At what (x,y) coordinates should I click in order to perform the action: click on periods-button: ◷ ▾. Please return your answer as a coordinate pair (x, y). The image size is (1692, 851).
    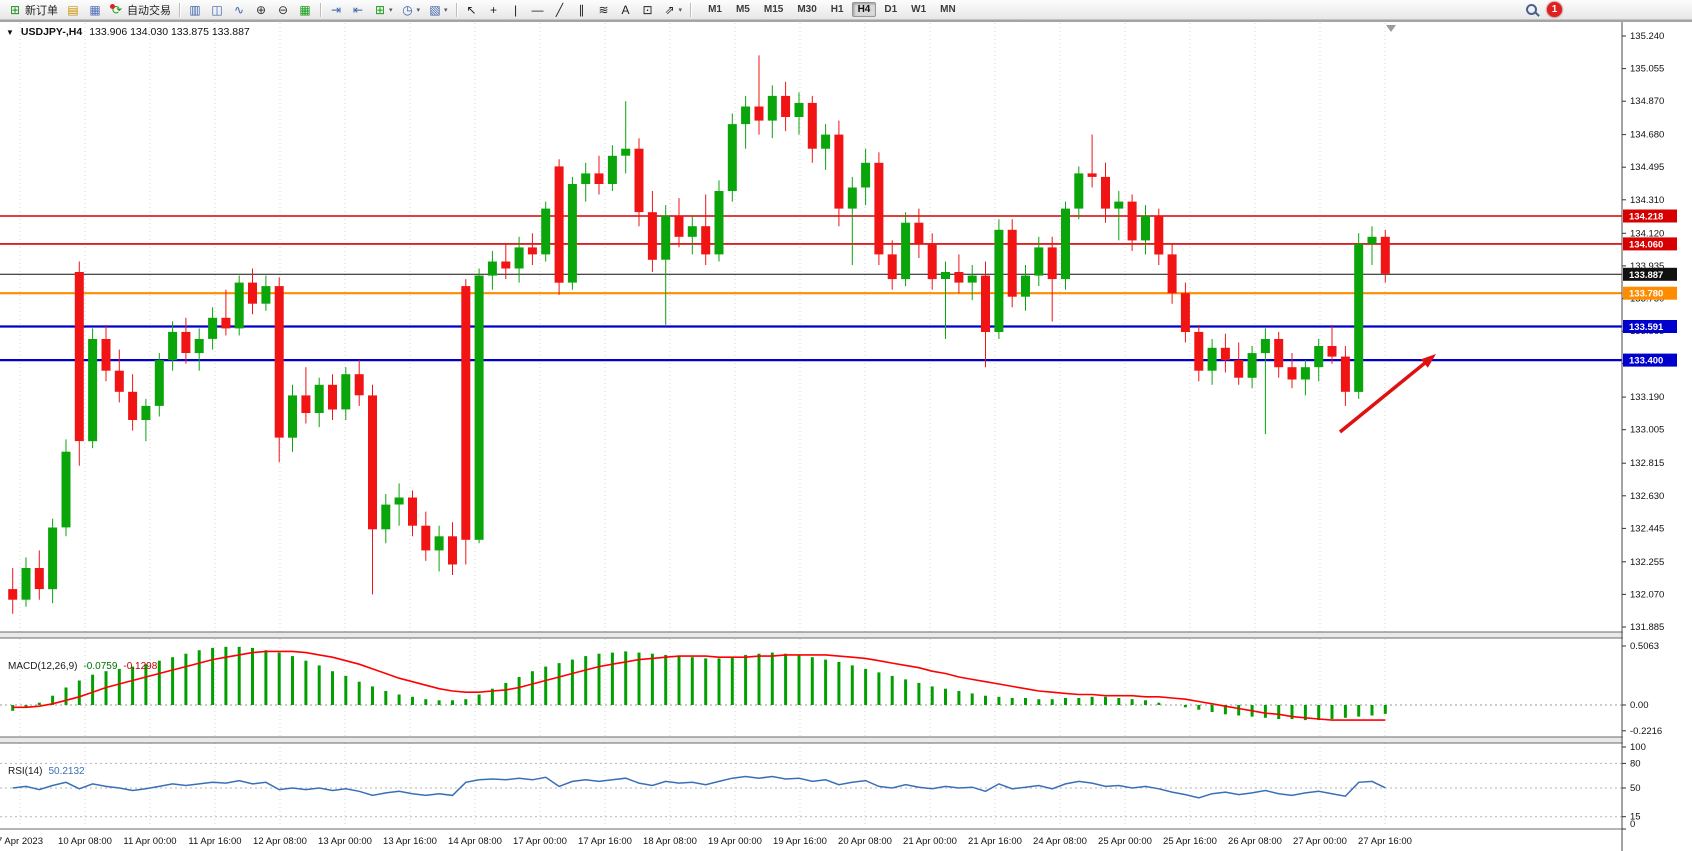
    Looking at the image, I should click on (411, 9).